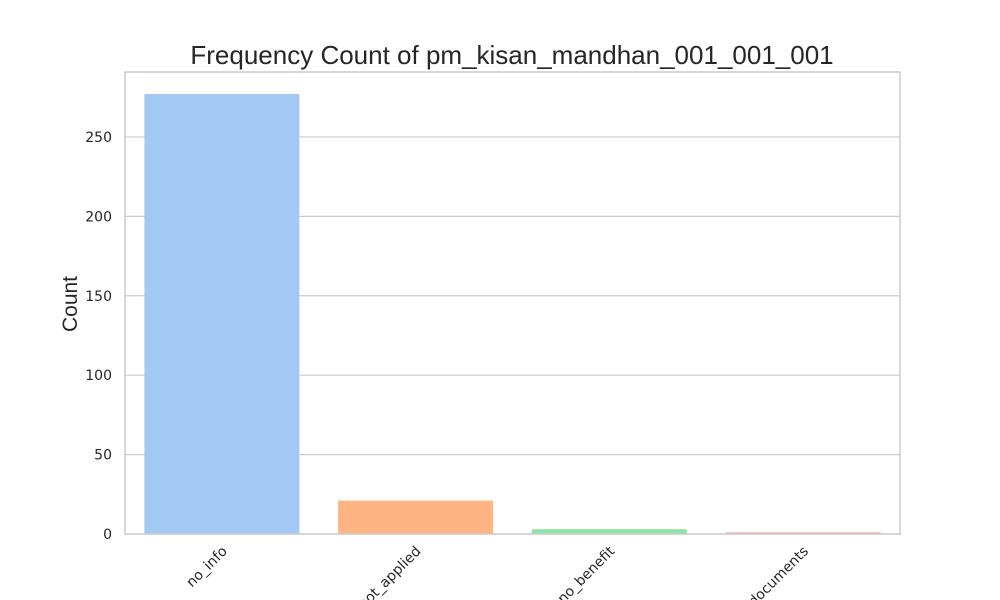 This screenshot has width=1000, height=600. What do you see at coordinates (98, 336) in the screenshot?
I see `y-tick-labels: 0 50 100 150 200 250` at bounding box center [98, 336].